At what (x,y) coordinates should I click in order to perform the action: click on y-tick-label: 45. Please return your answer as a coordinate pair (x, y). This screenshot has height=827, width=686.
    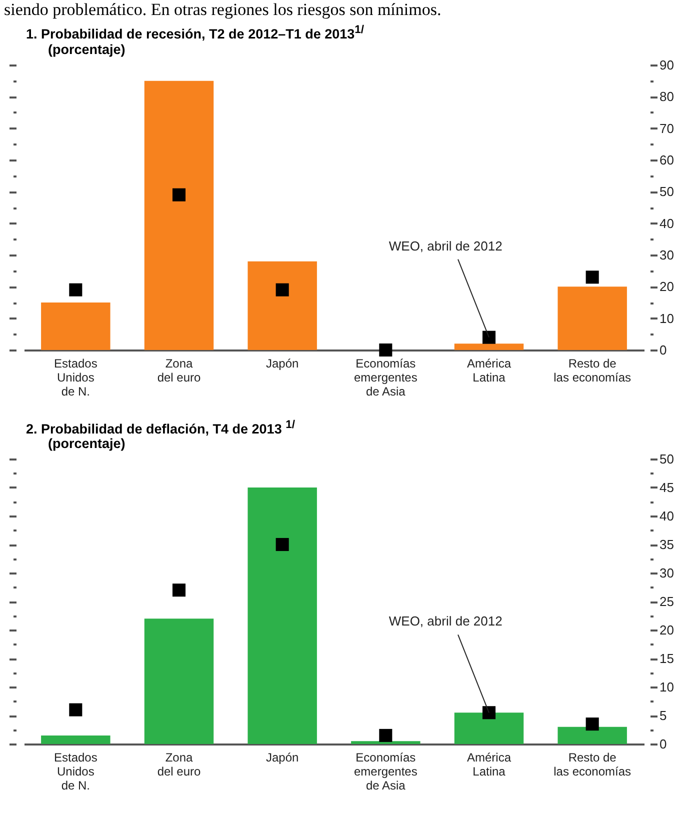
    Looking at the image, I should click on (667, 487).